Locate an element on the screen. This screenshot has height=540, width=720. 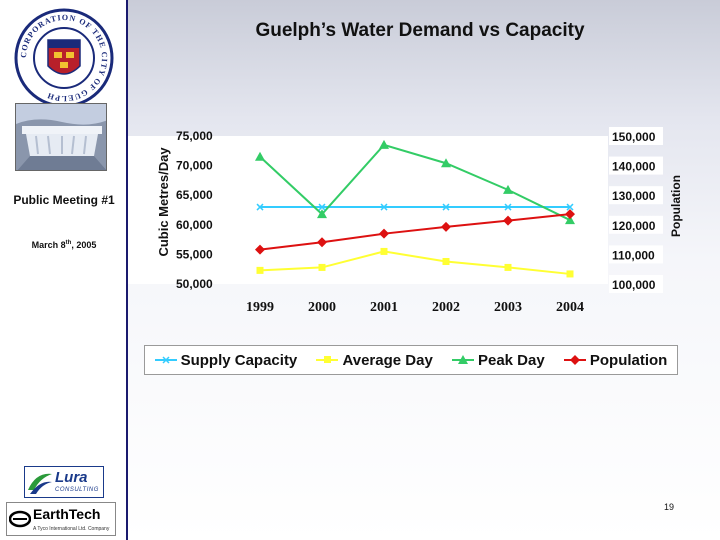
legend-supply: Supply Capacity is located at coordinates (225, 360).